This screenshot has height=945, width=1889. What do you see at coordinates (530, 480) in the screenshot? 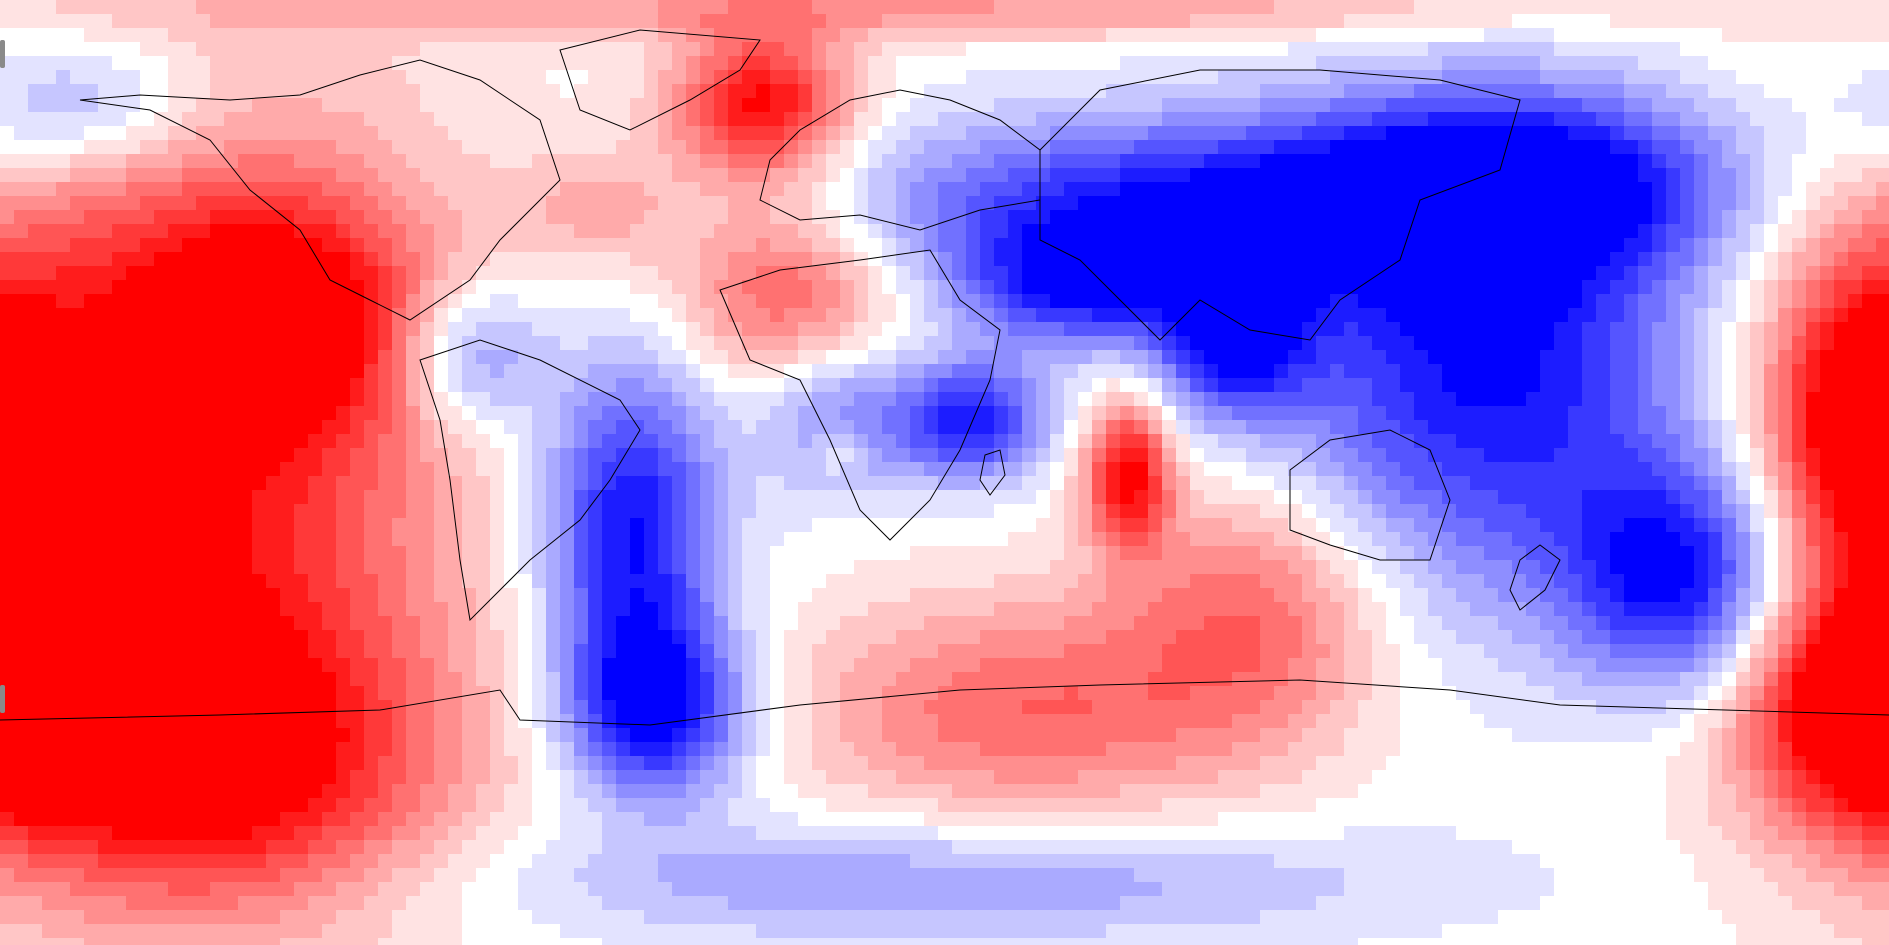
I see `south-america-coastline` at bounding box center [530, 480].